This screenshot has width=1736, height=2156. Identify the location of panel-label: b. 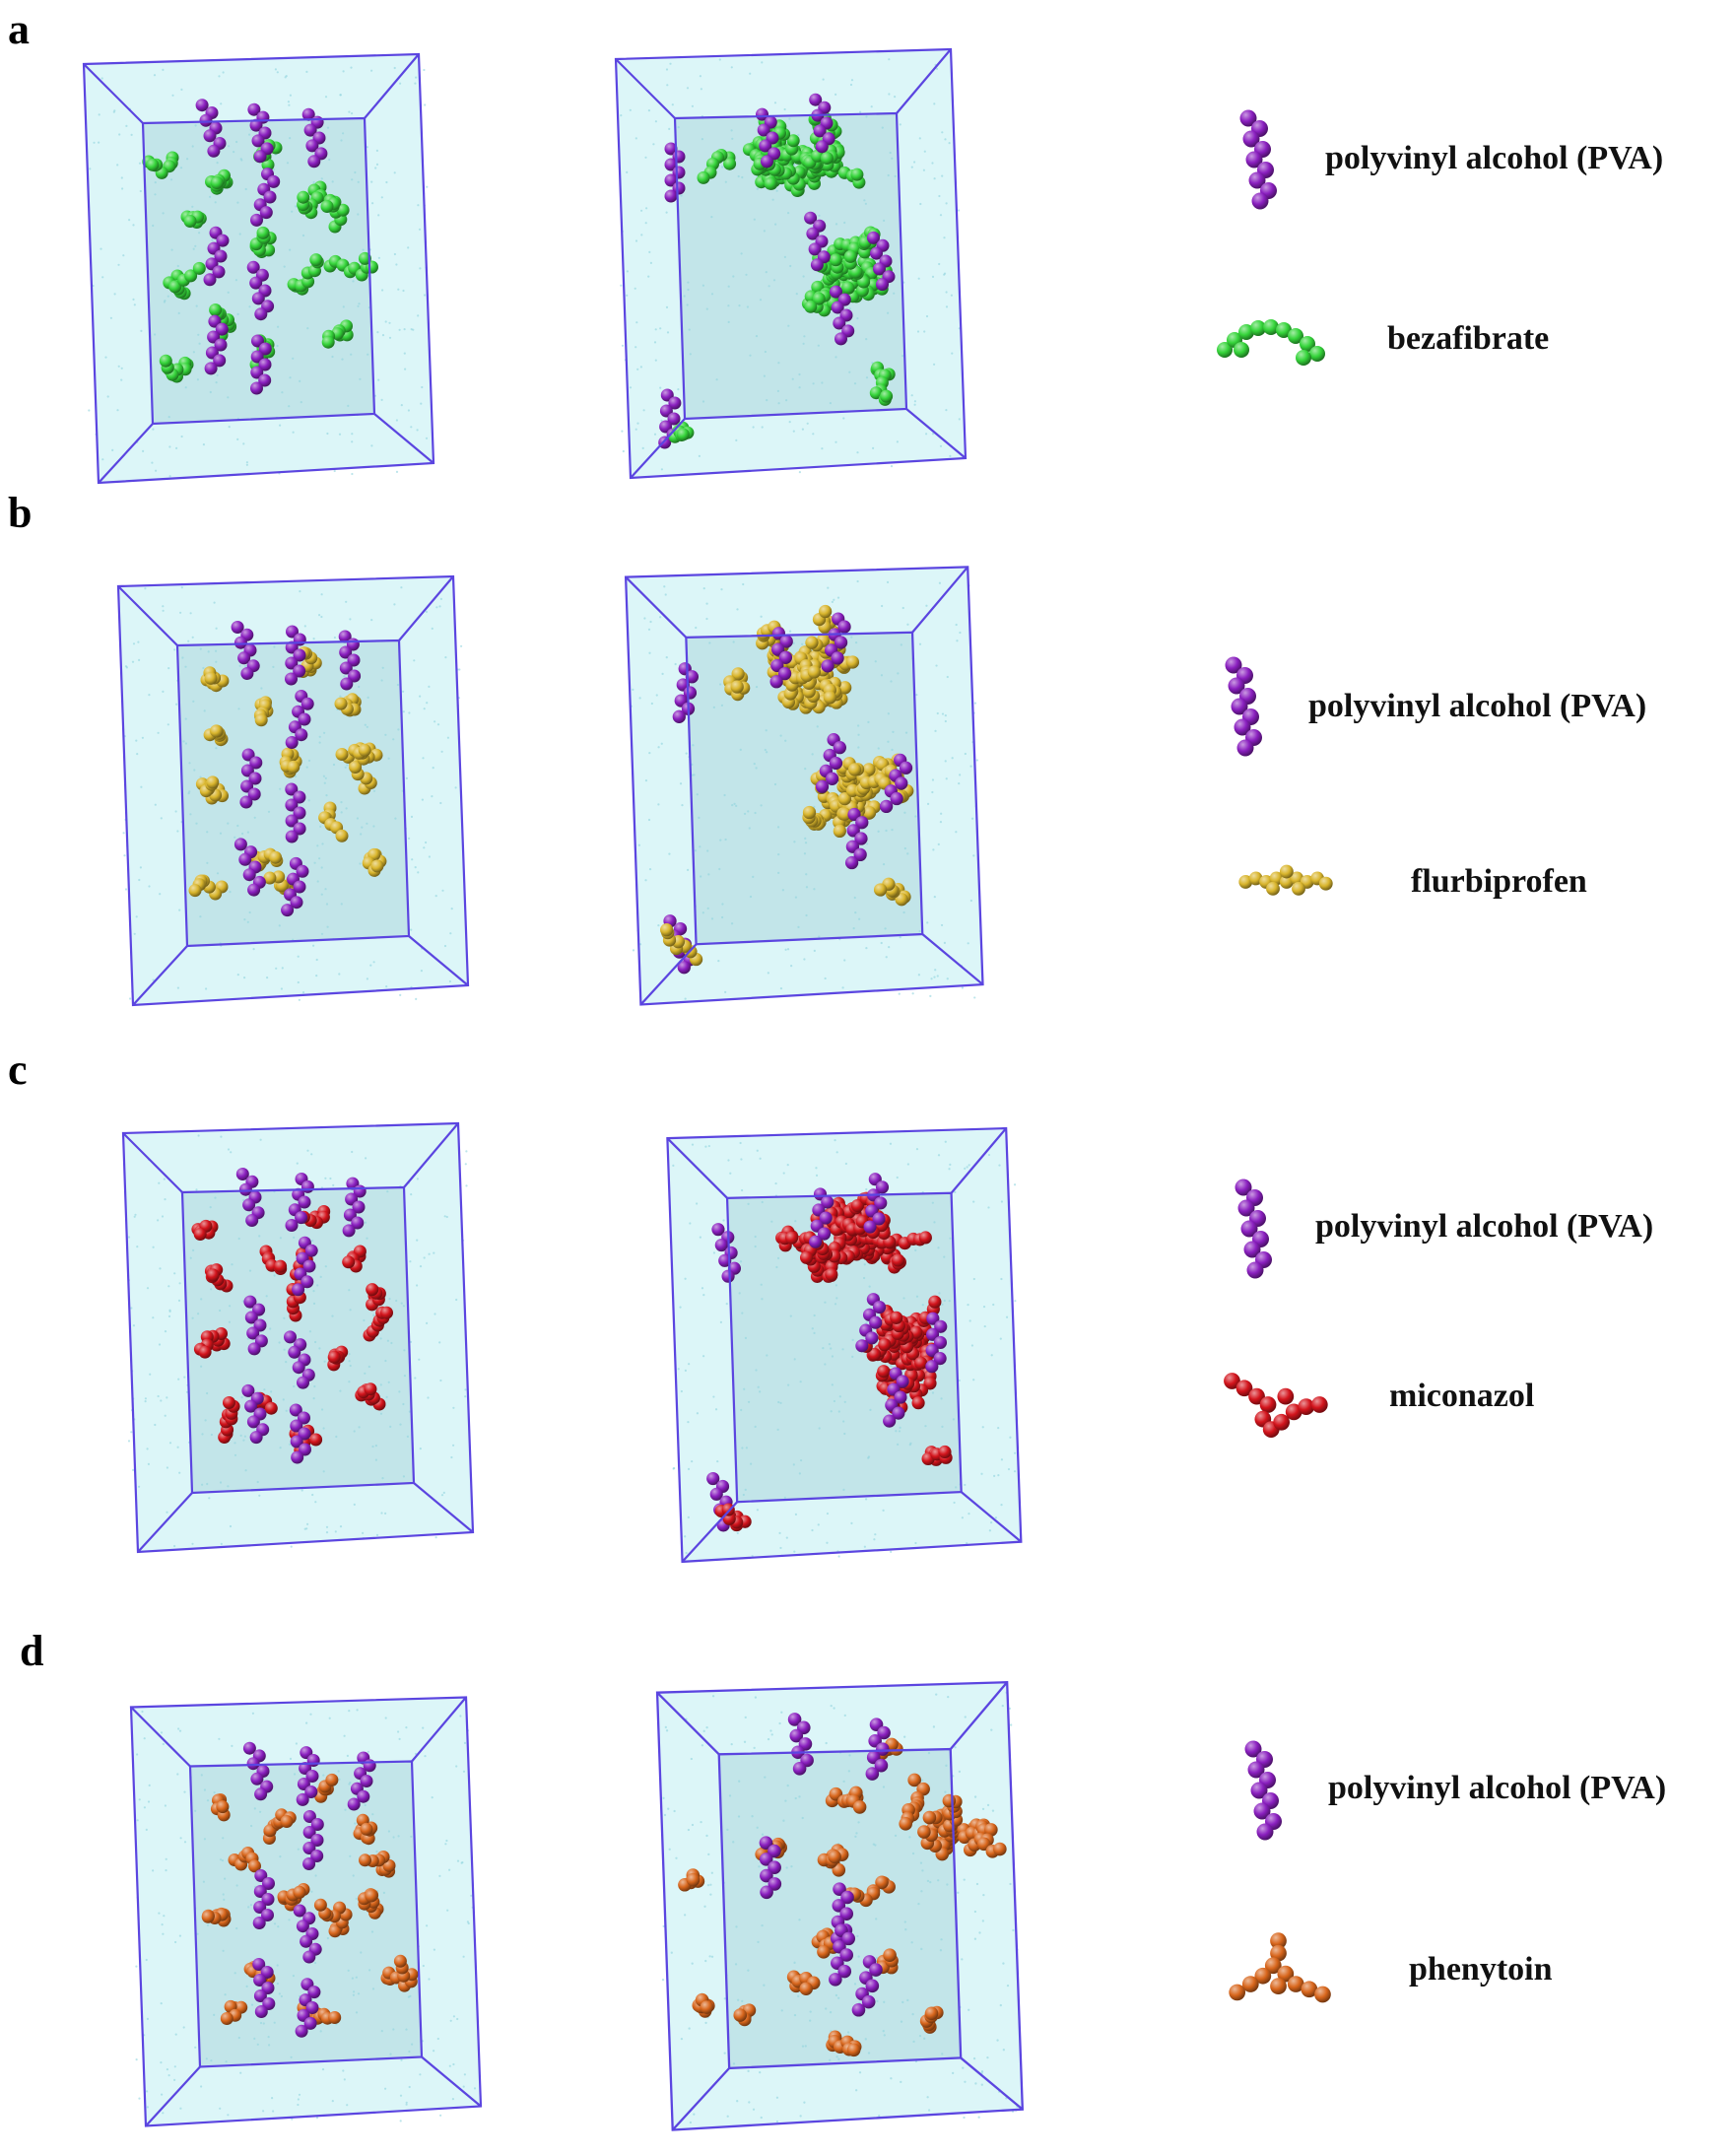
(20, 513).